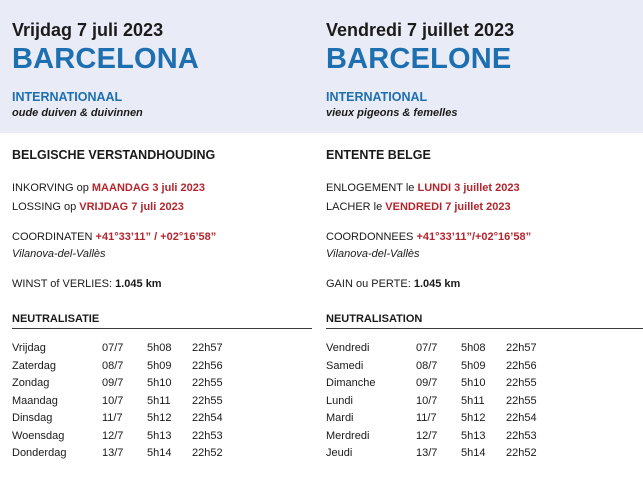 This screenshot has width=643, height=477. Describe the element at coordinates (34, 365) in the screenshot. I see `row-day: Zaterdag` at that location.